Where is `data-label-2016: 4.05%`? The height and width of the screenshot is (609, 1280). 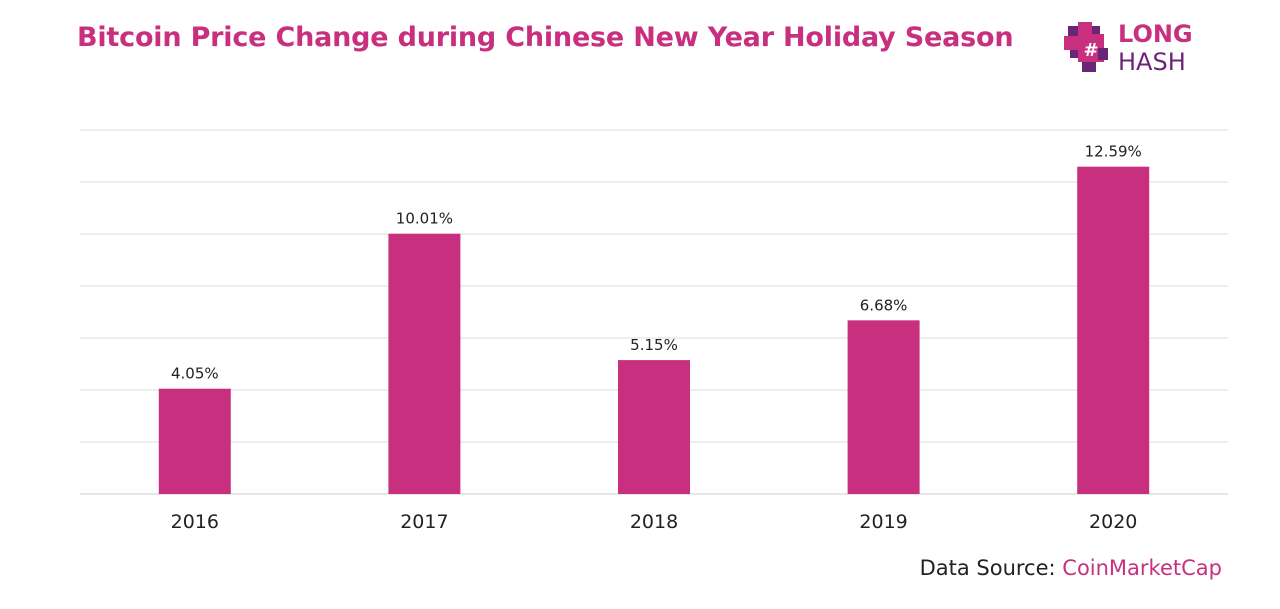 data-label-2016: 4.05% is located at coordinates (195, 374).